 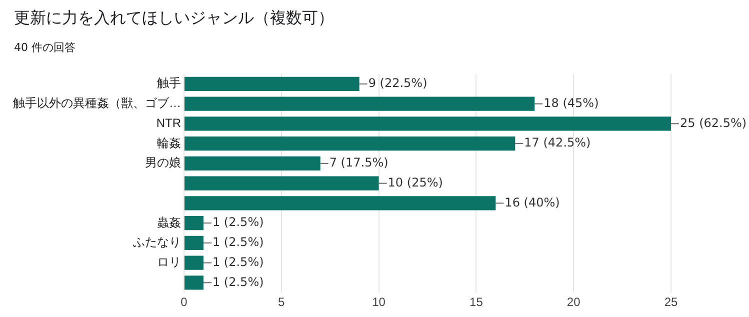 I want to click on x-tick-label: 10, so click(x=379, y=302).